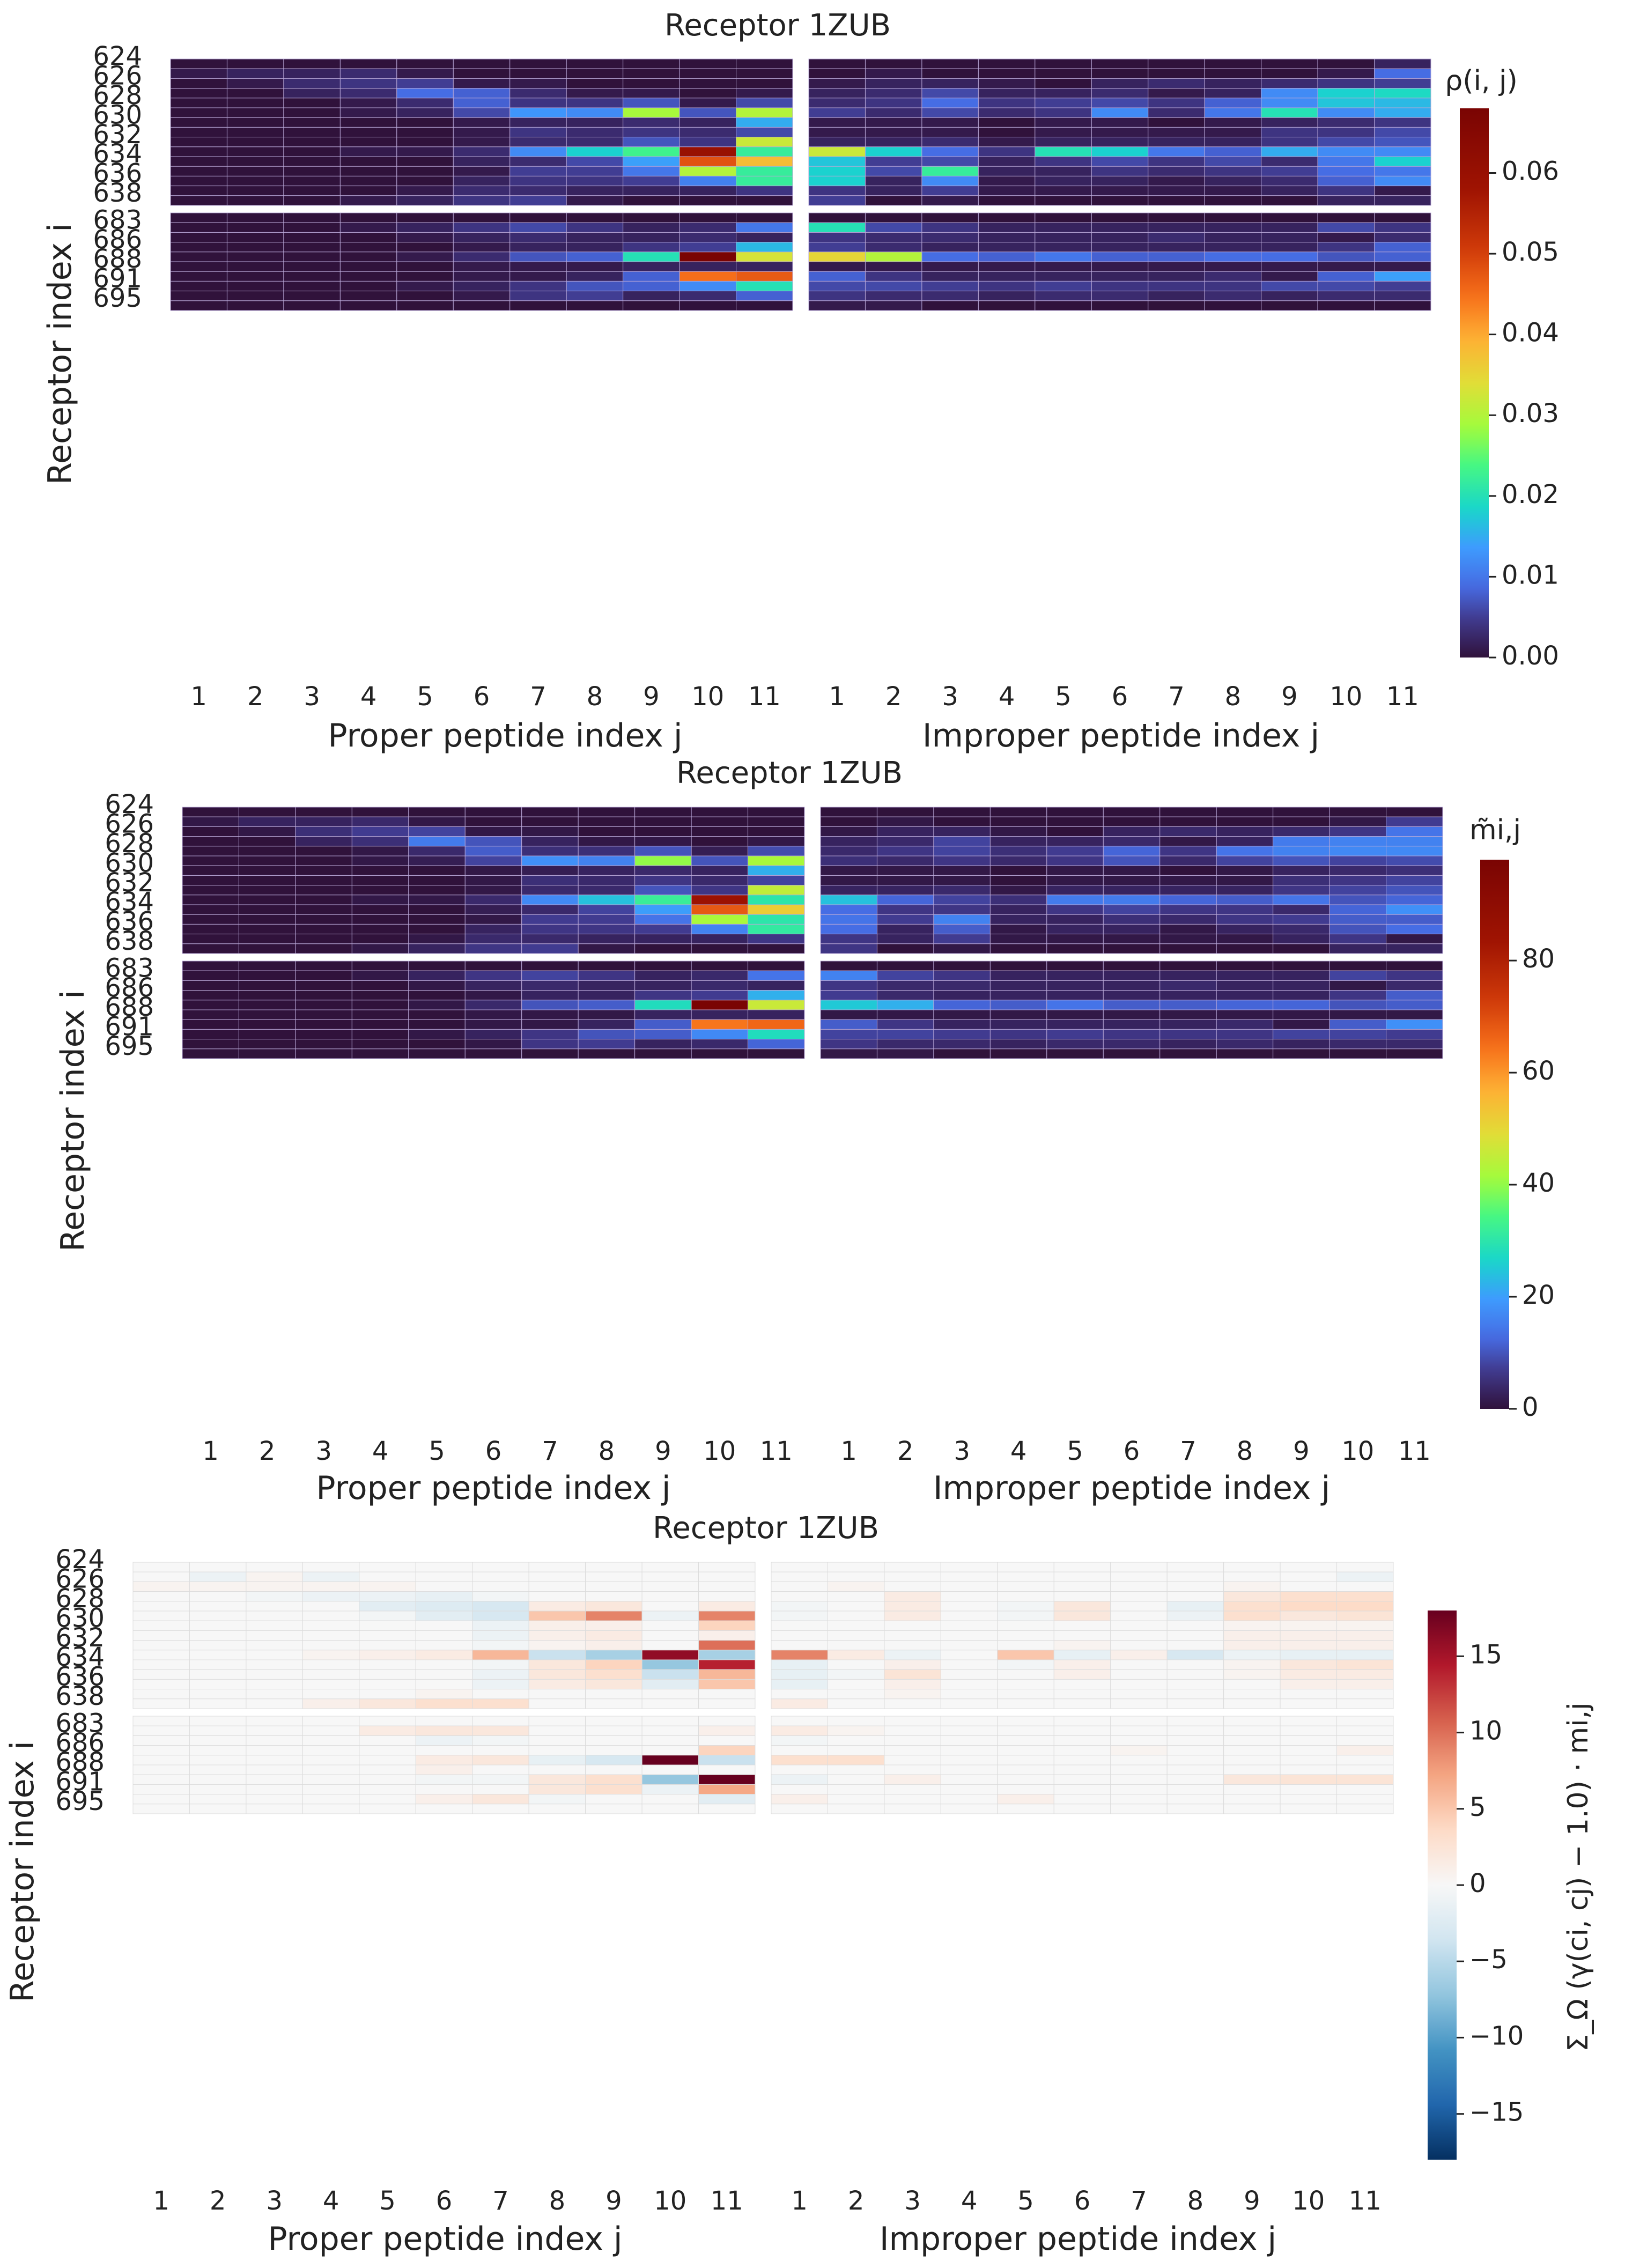 This screenshot has height=2268, width=1625. Describe the element at coordinates (482, 697) in the screenshot. I see `column-tick-label: 6` at that location.